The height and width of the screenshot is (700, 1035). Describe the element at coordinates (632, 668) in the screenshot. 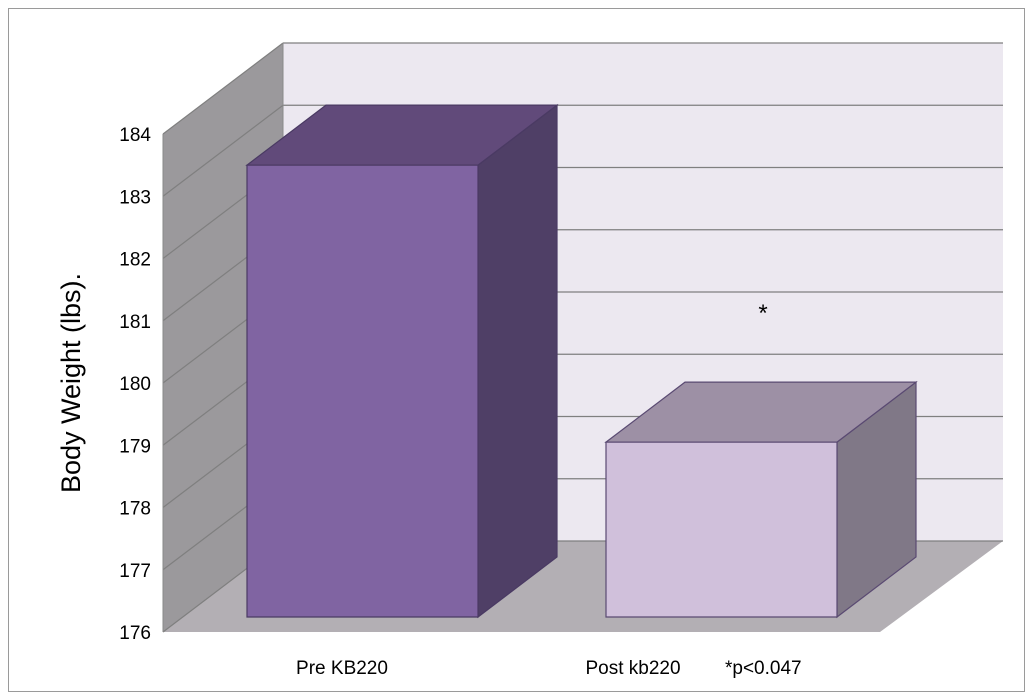

I see `x-tick-label: Post kb220` at that location.